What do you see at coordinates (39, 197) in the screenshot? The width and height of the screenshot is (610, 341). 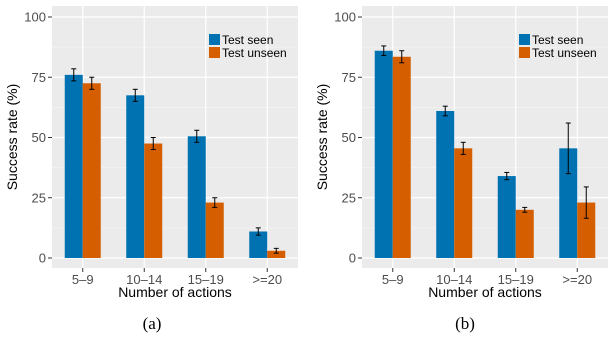 I see `chart-a-y-tick-label: 25` at bounding box center [39, 197].